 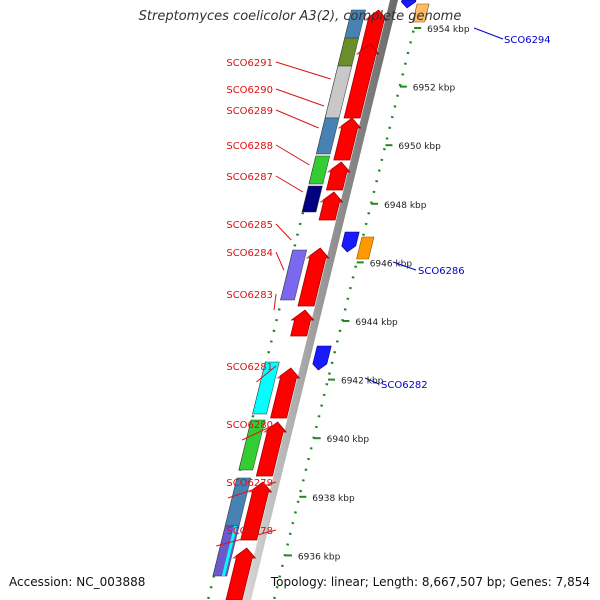 What do you see at coordinates (328, 168) in the screenshot?
I see `gene-bar-sco6288-edge` at bounding box center [328, 168].